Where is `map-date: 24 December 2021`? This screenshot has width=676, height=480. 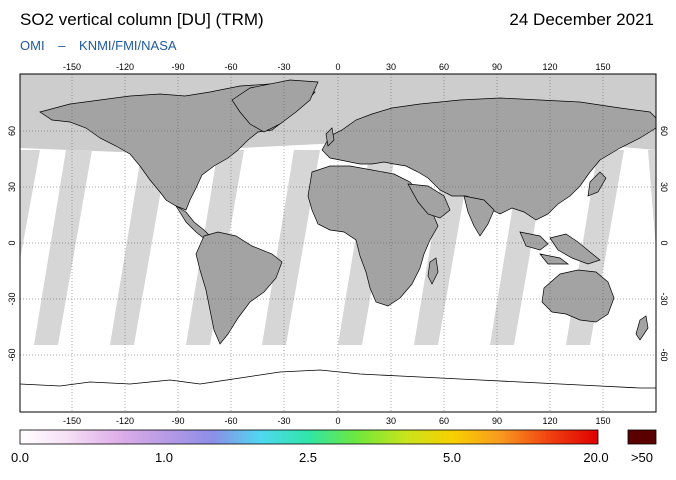
map-date: 24 December 2021 is located at coordinates (581, 19).